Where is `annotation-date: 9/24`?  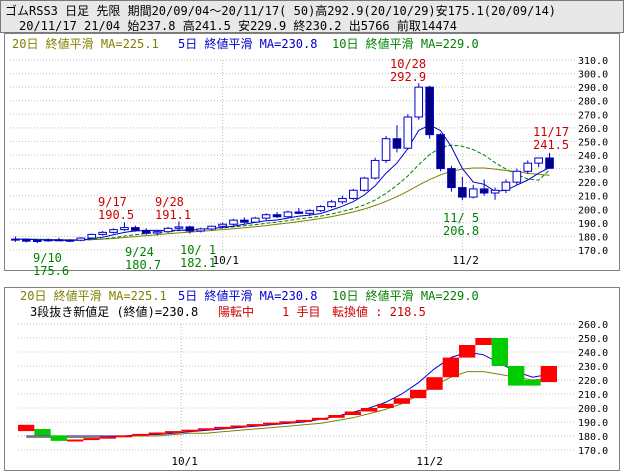 annotation-date: 9/24 is located at coordinates (139, 252).